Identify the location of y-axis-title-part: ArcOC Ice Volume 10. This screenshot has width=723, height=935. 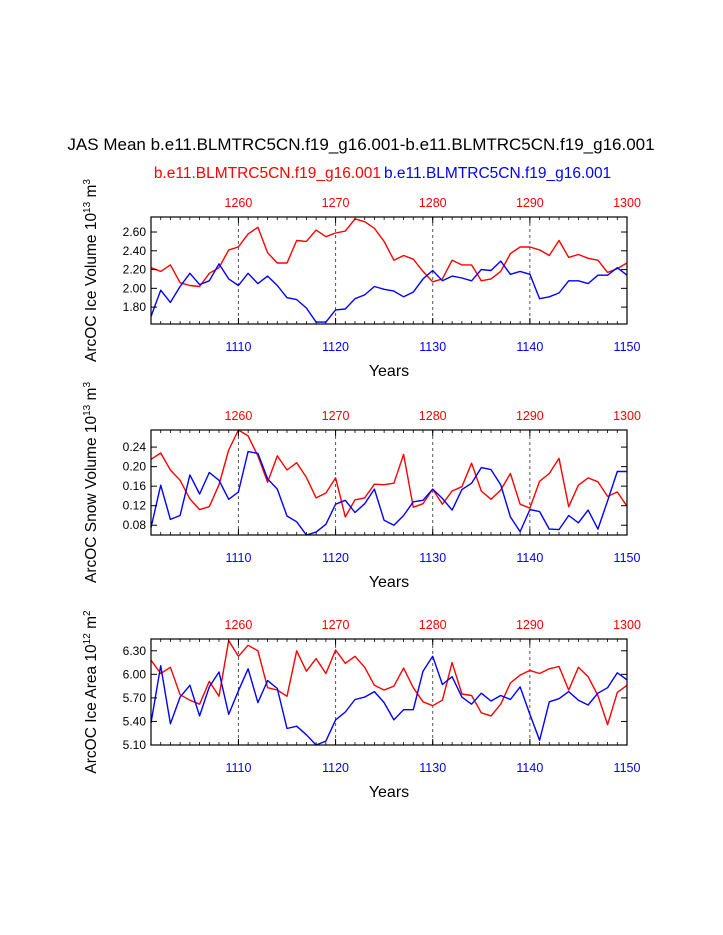
(91, 287).